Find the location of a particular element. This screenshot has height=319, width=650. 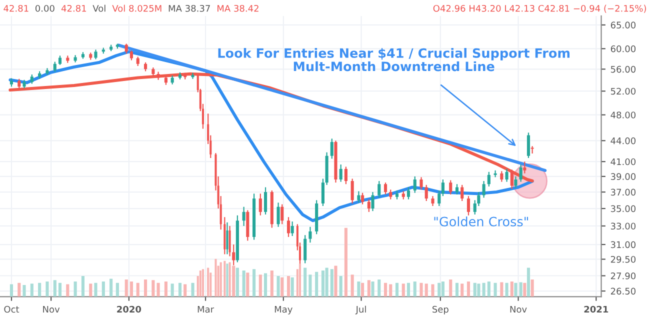

text: Vol 8.025M is located at coordinates (137, 8).